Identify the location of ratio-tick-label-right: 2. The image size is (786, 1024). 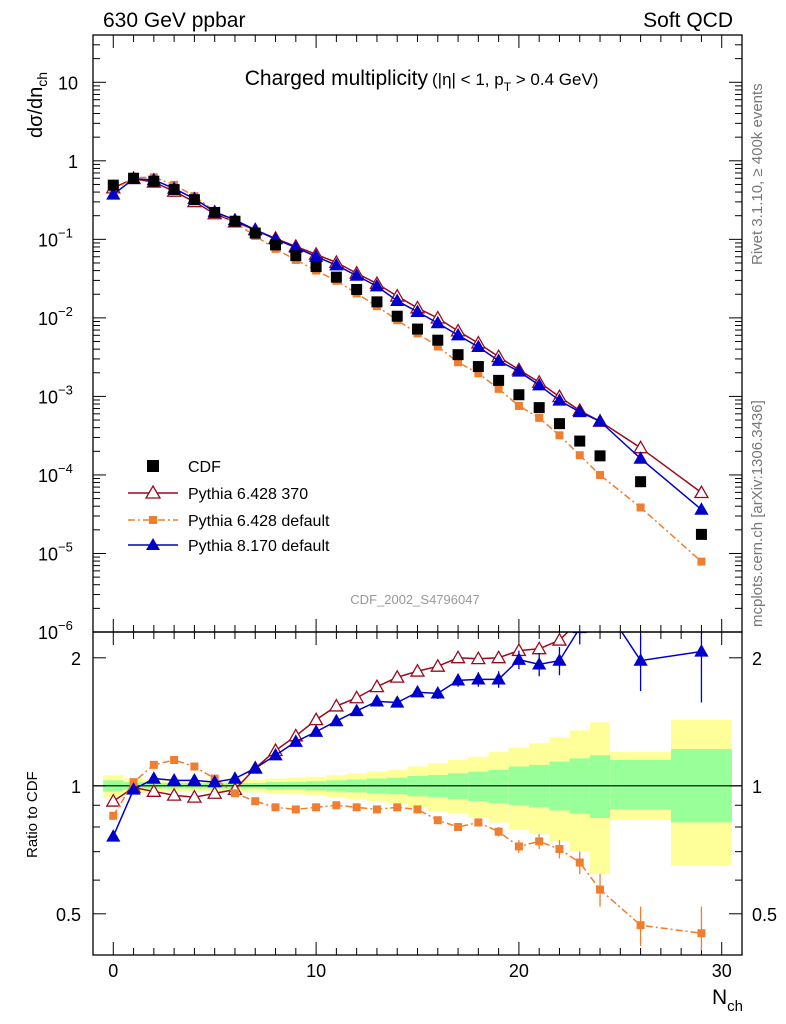
(757, 659).